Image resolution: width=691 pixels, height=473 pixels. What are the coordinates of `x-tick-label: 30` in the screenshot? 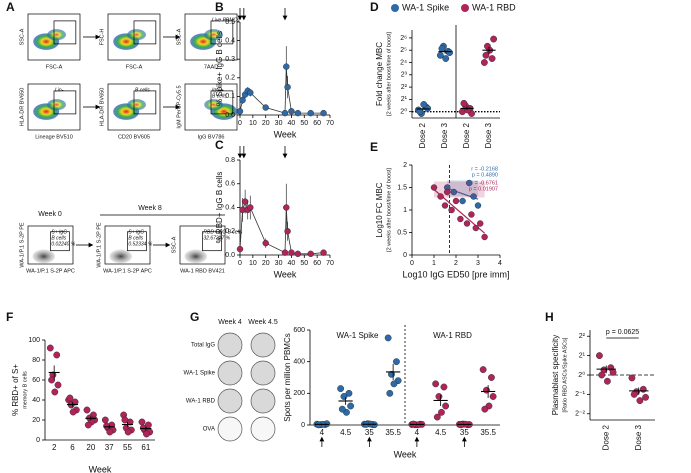 It's located at (279, 123).